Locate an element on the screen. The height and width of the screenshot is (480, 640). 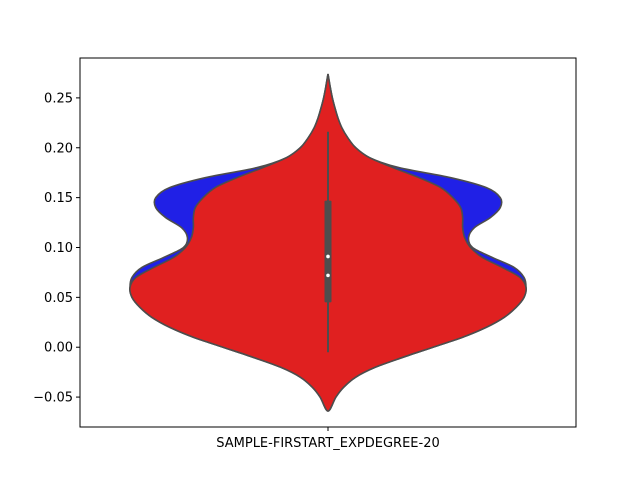
y-tick-label: 0.10 is located at coordinates (58, 248).